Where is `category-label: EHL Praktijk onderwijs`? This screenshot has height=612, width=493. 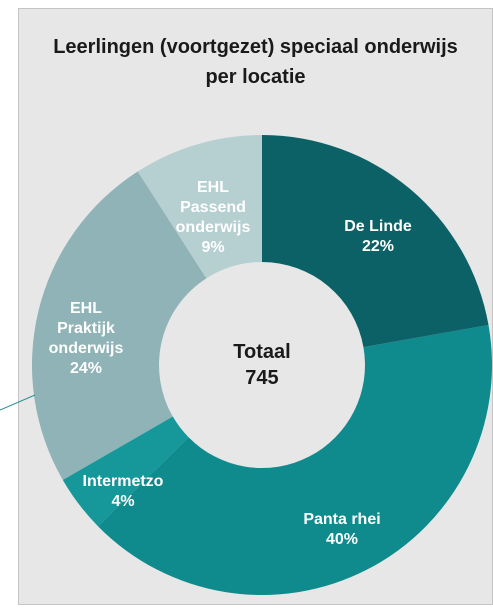
category-label: EHL Praktijk onderwijs is located at coordinates (86, 328).